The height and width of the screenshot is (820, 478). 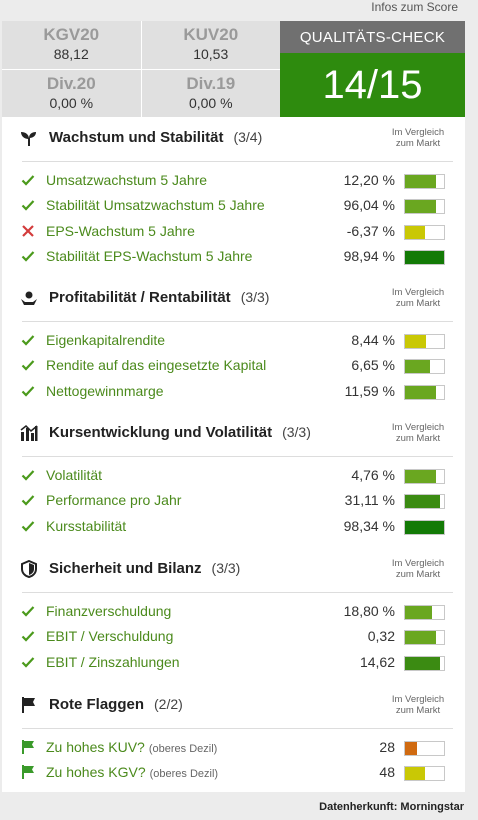 I want to click on metric-row-value: 18,80 %, so click(x=369, y=611).